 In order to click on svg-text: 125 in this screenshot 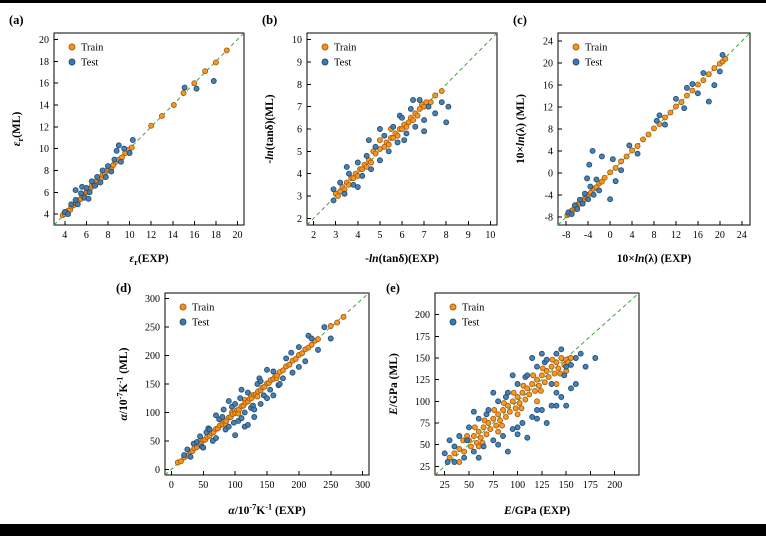, I will do `click(422, 380)`.